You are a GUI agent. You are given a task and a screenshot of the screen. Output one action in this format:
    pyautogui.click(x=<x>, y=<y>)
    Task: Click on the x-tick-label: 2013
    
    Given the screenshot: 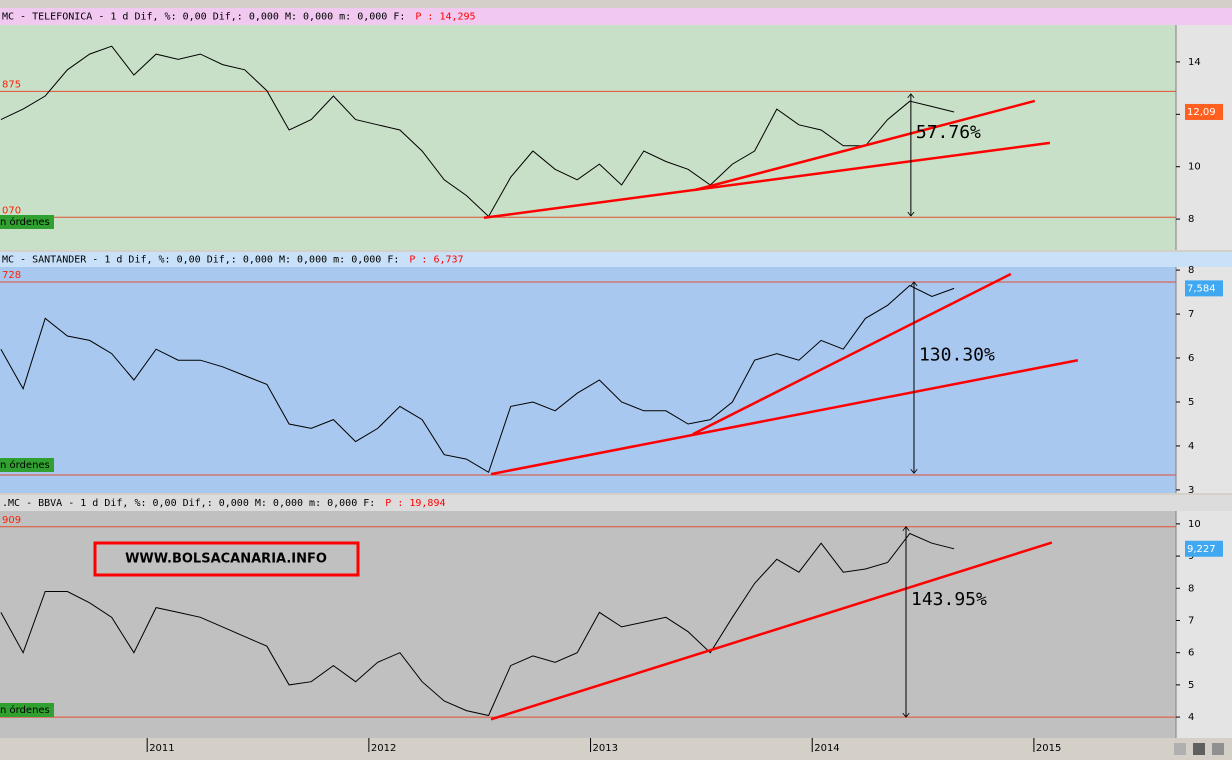 What is the action you would take?
    pyautogui.click(x=605, y=748)
    